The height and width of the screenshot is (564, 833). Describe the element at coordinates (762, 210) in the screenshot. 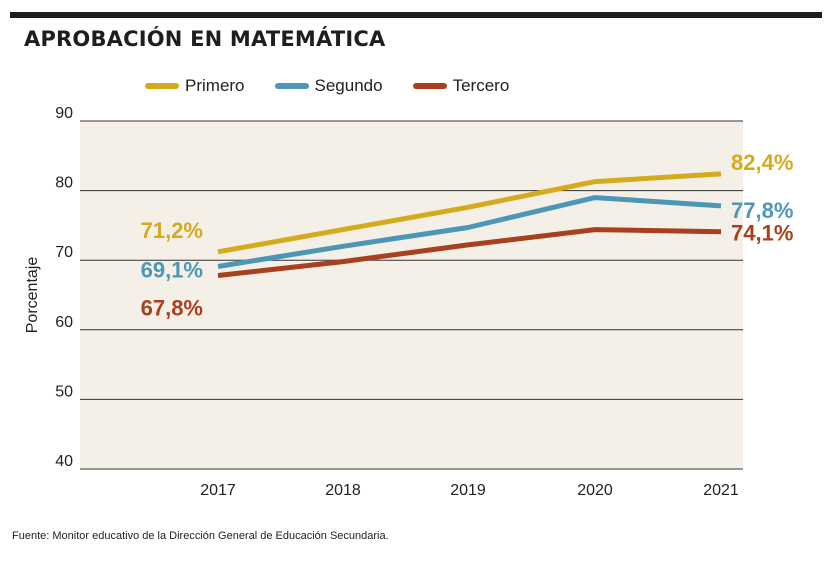

I see `end-label-segundo: 77,8%` at that location.